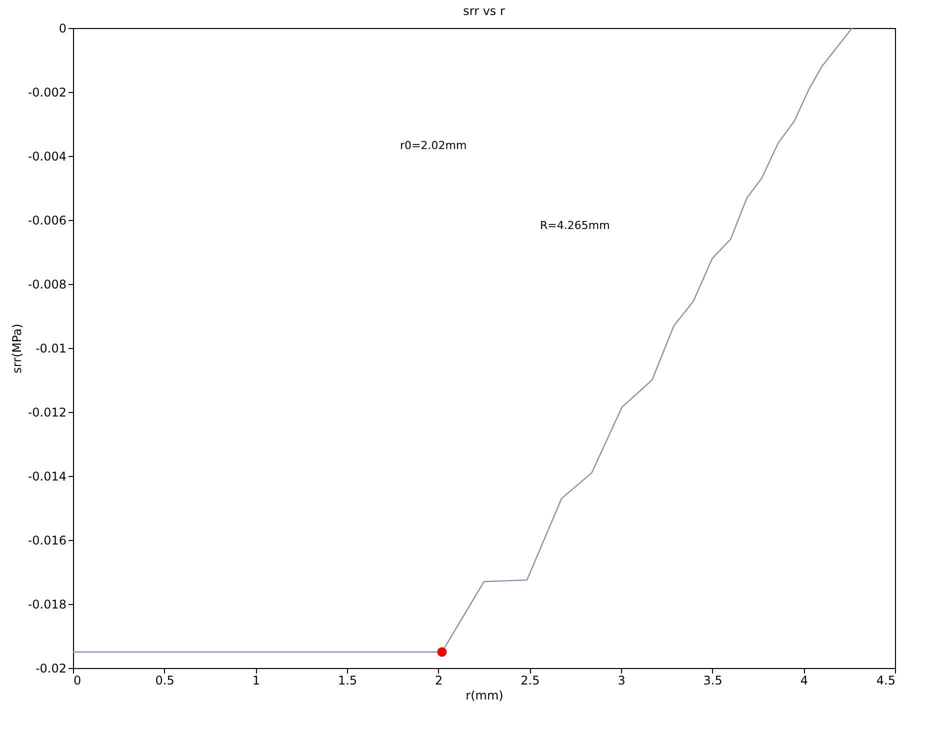  Describe the element at coordinates (484, 11) in the screenshot. I see `chart-title: srr vs r` at that location.